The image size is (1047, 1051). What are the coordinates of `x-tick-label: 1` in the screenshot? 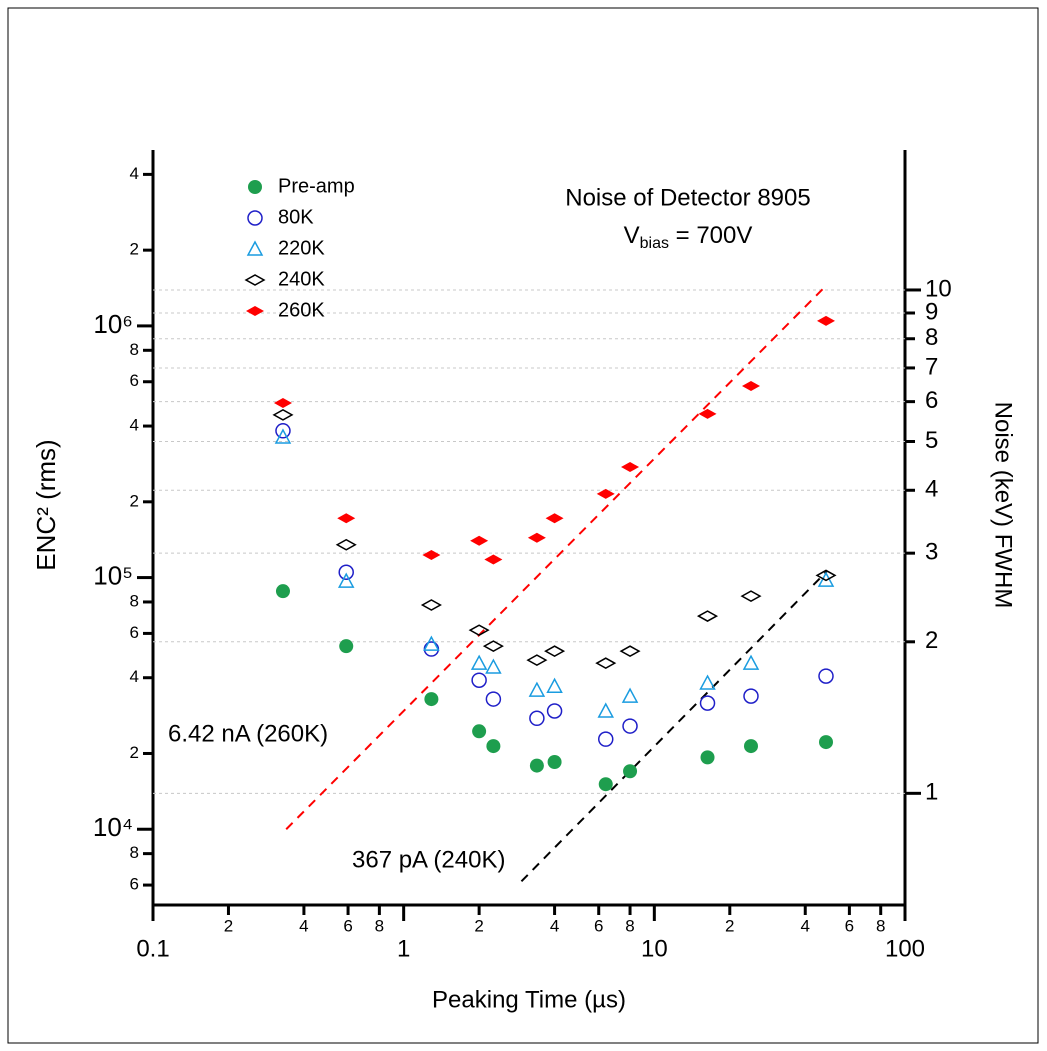 It's located at (403, 948).